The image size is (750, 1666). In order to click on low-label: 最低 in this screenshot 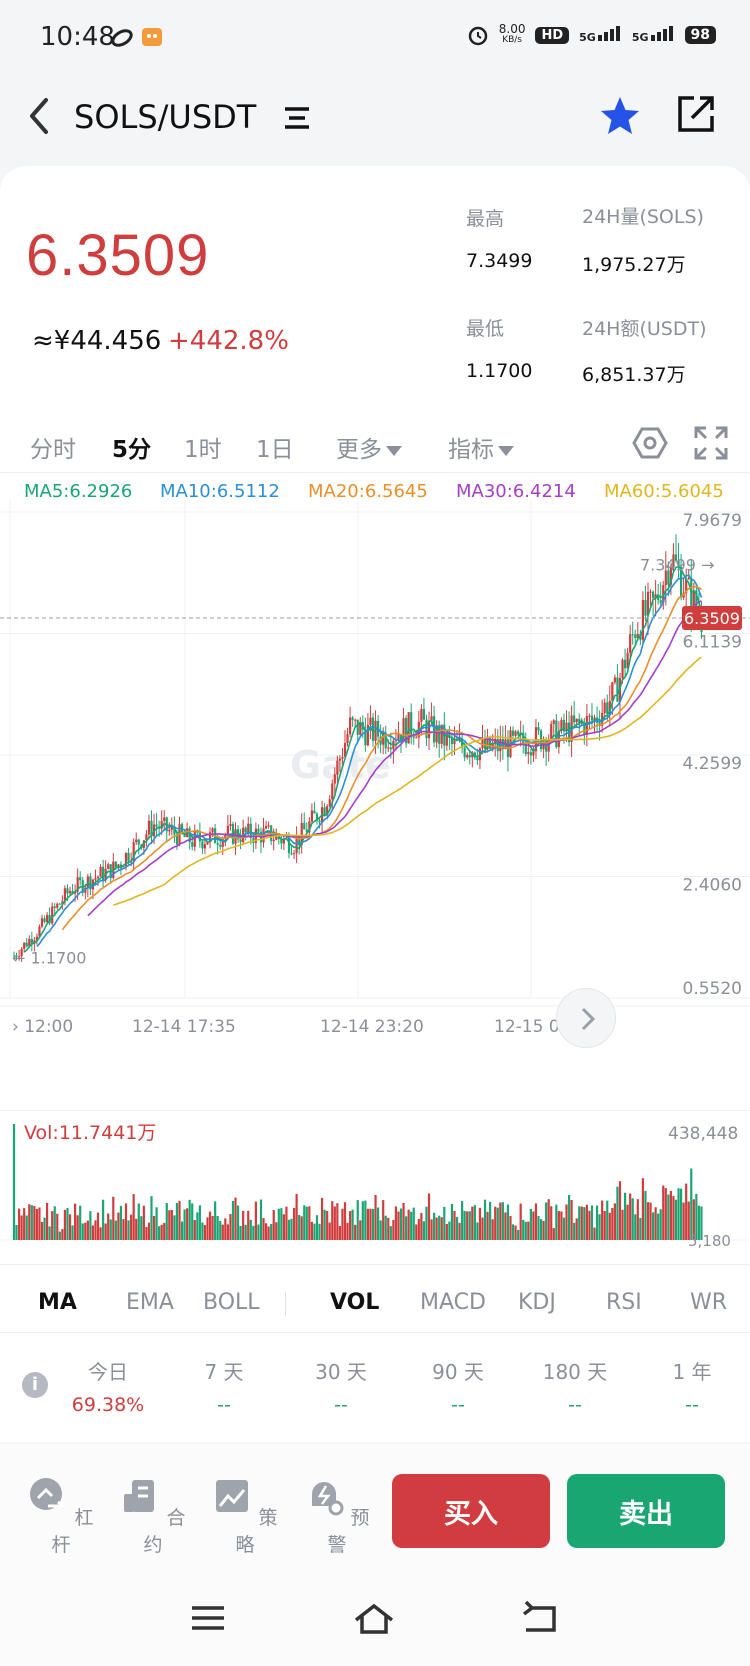, I will do `click(485, 329)`.